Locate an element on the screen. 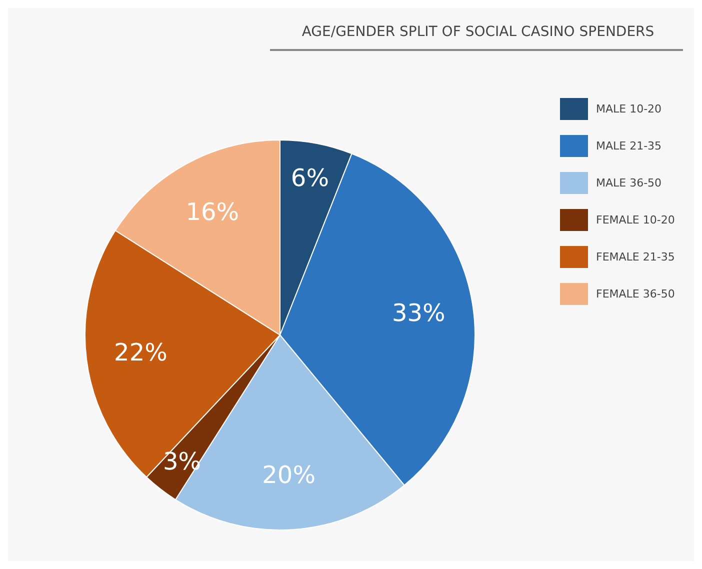 Image resolution: width=702 pixels, height=569 pixels. data-label: 20% is located at coordinates (289, 475).